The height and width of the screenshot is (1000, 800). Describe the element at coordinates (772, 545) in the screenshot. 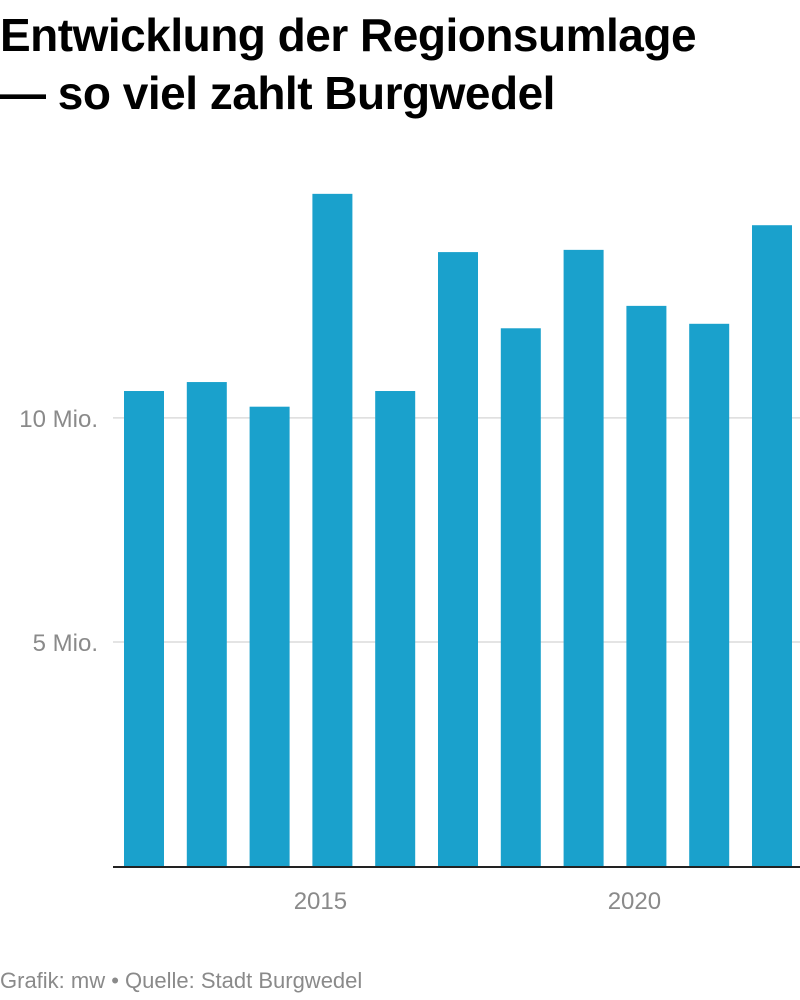

I see `bar-2022` at that location.